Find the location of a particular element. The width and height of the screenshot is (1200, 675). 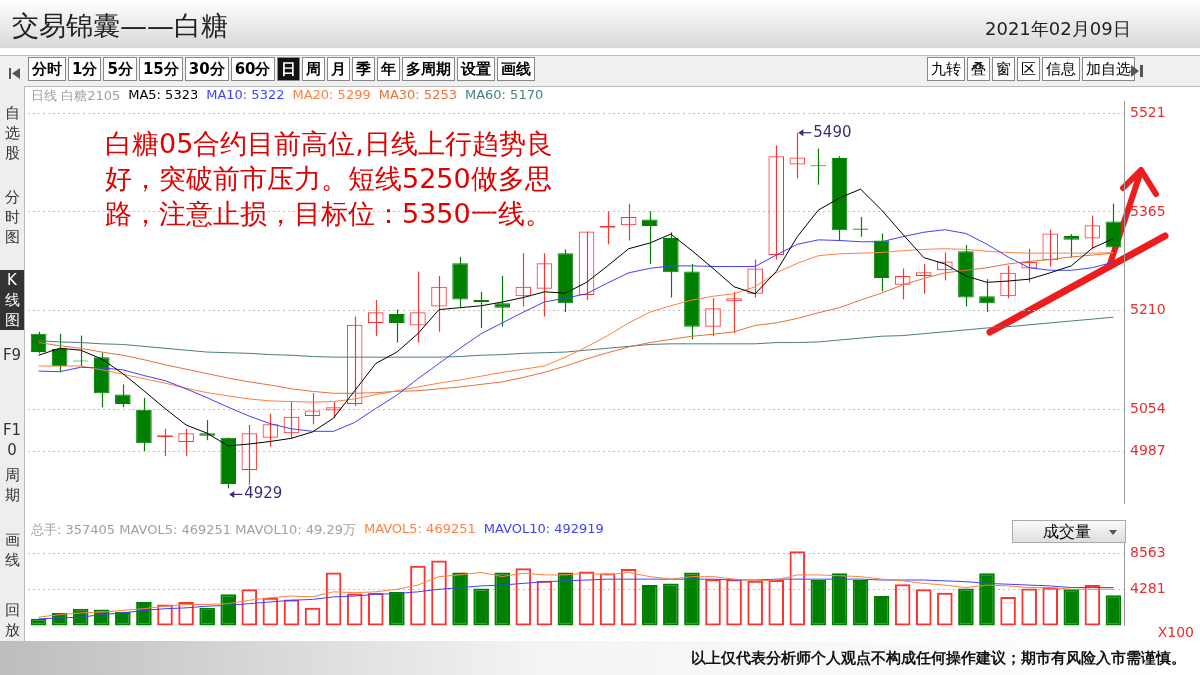

text: 交易锦囊——白糖 is located at coordinates (120, 26).